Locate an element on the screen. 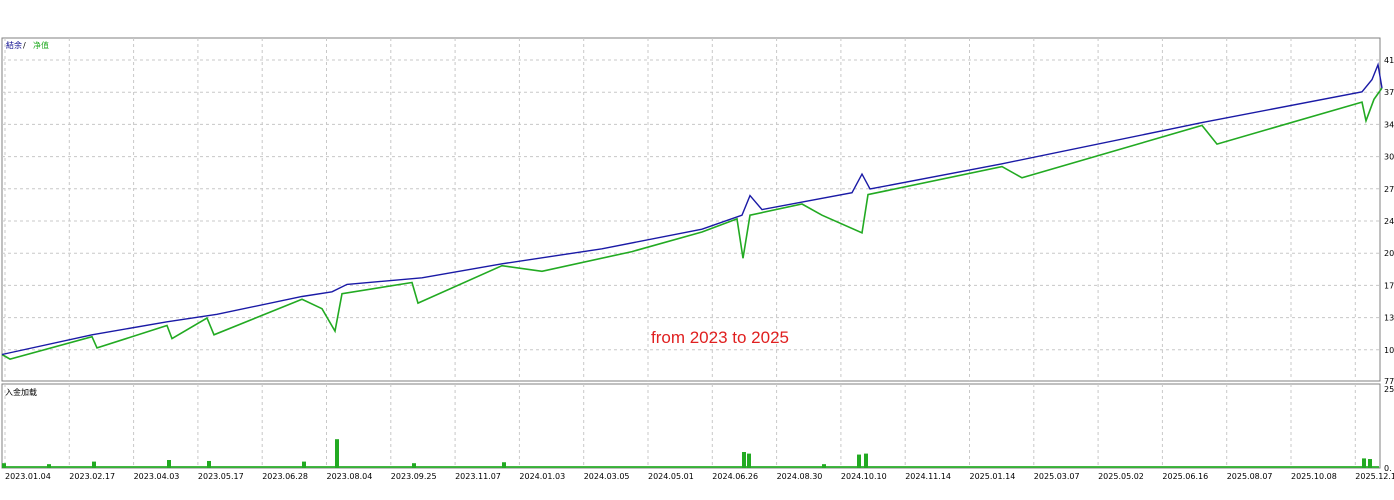  x-tick-label: 2025.01.14 is located at coordinates (993, 476).